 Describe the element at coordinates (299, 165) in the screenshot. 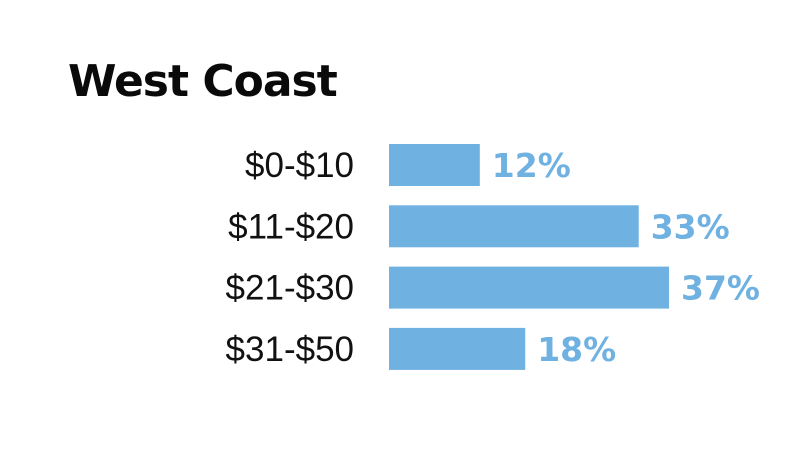

I see `category-label: $0-$10` at that location.